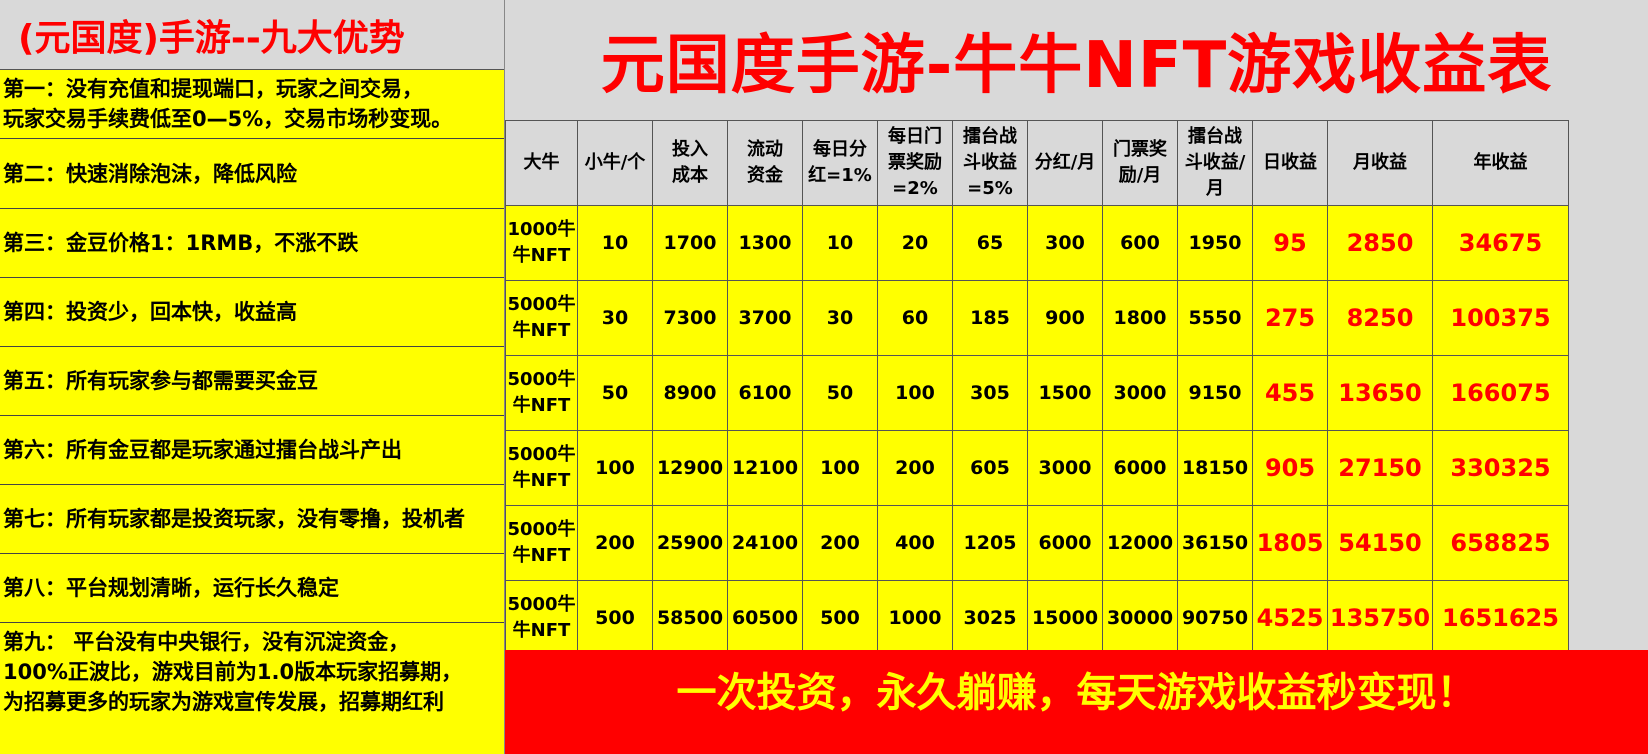 This screenshot has height=754, width=1648. Describe the element at coordinates (252, 519) in the screenshot. I see `advantage-item-7: 第七：所有玩家都是投资玩家，没有零撸，投机者` at that location.